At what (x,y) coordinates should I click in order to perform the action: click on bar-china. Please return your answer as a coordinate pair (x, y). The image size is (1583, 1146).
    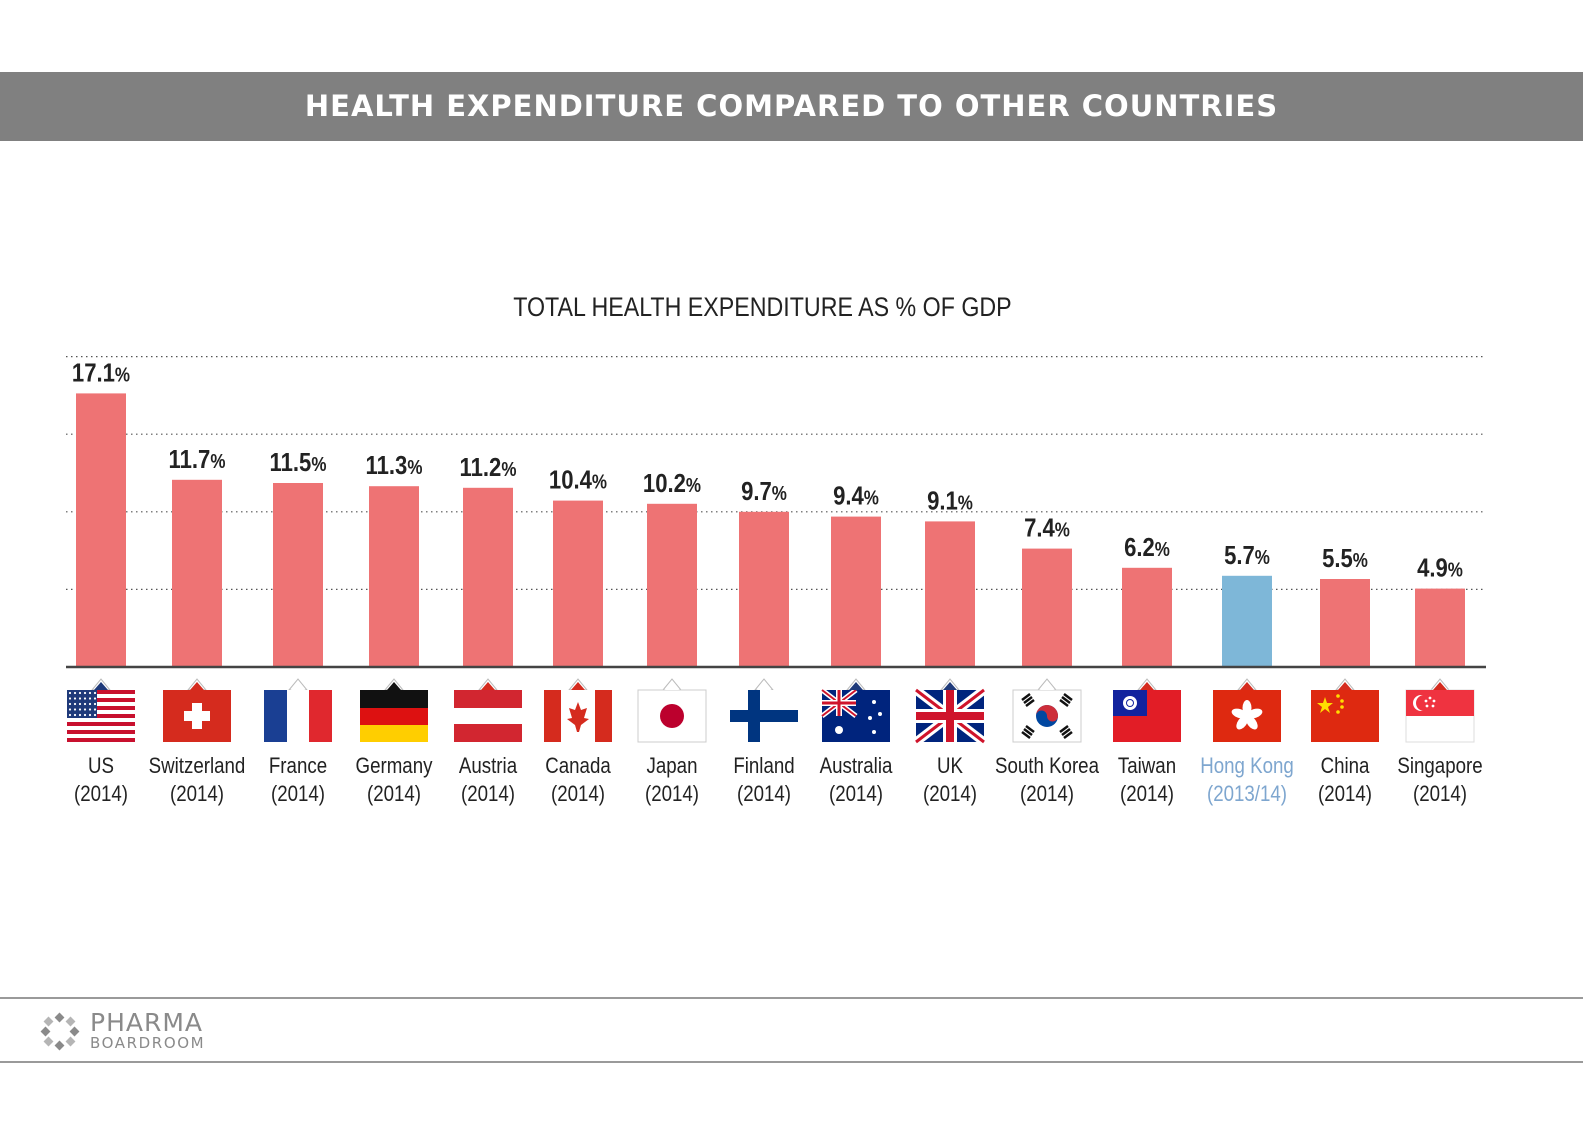
    Looking at the image, I should click on (1345, 623).